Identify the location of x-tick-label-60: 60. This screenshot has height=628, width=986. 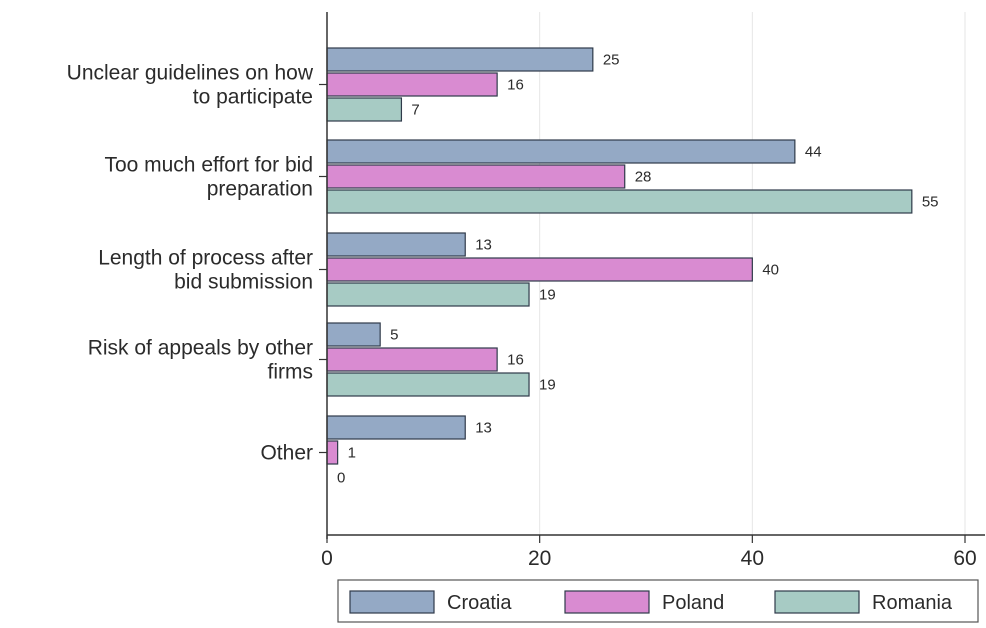
(964, 558).